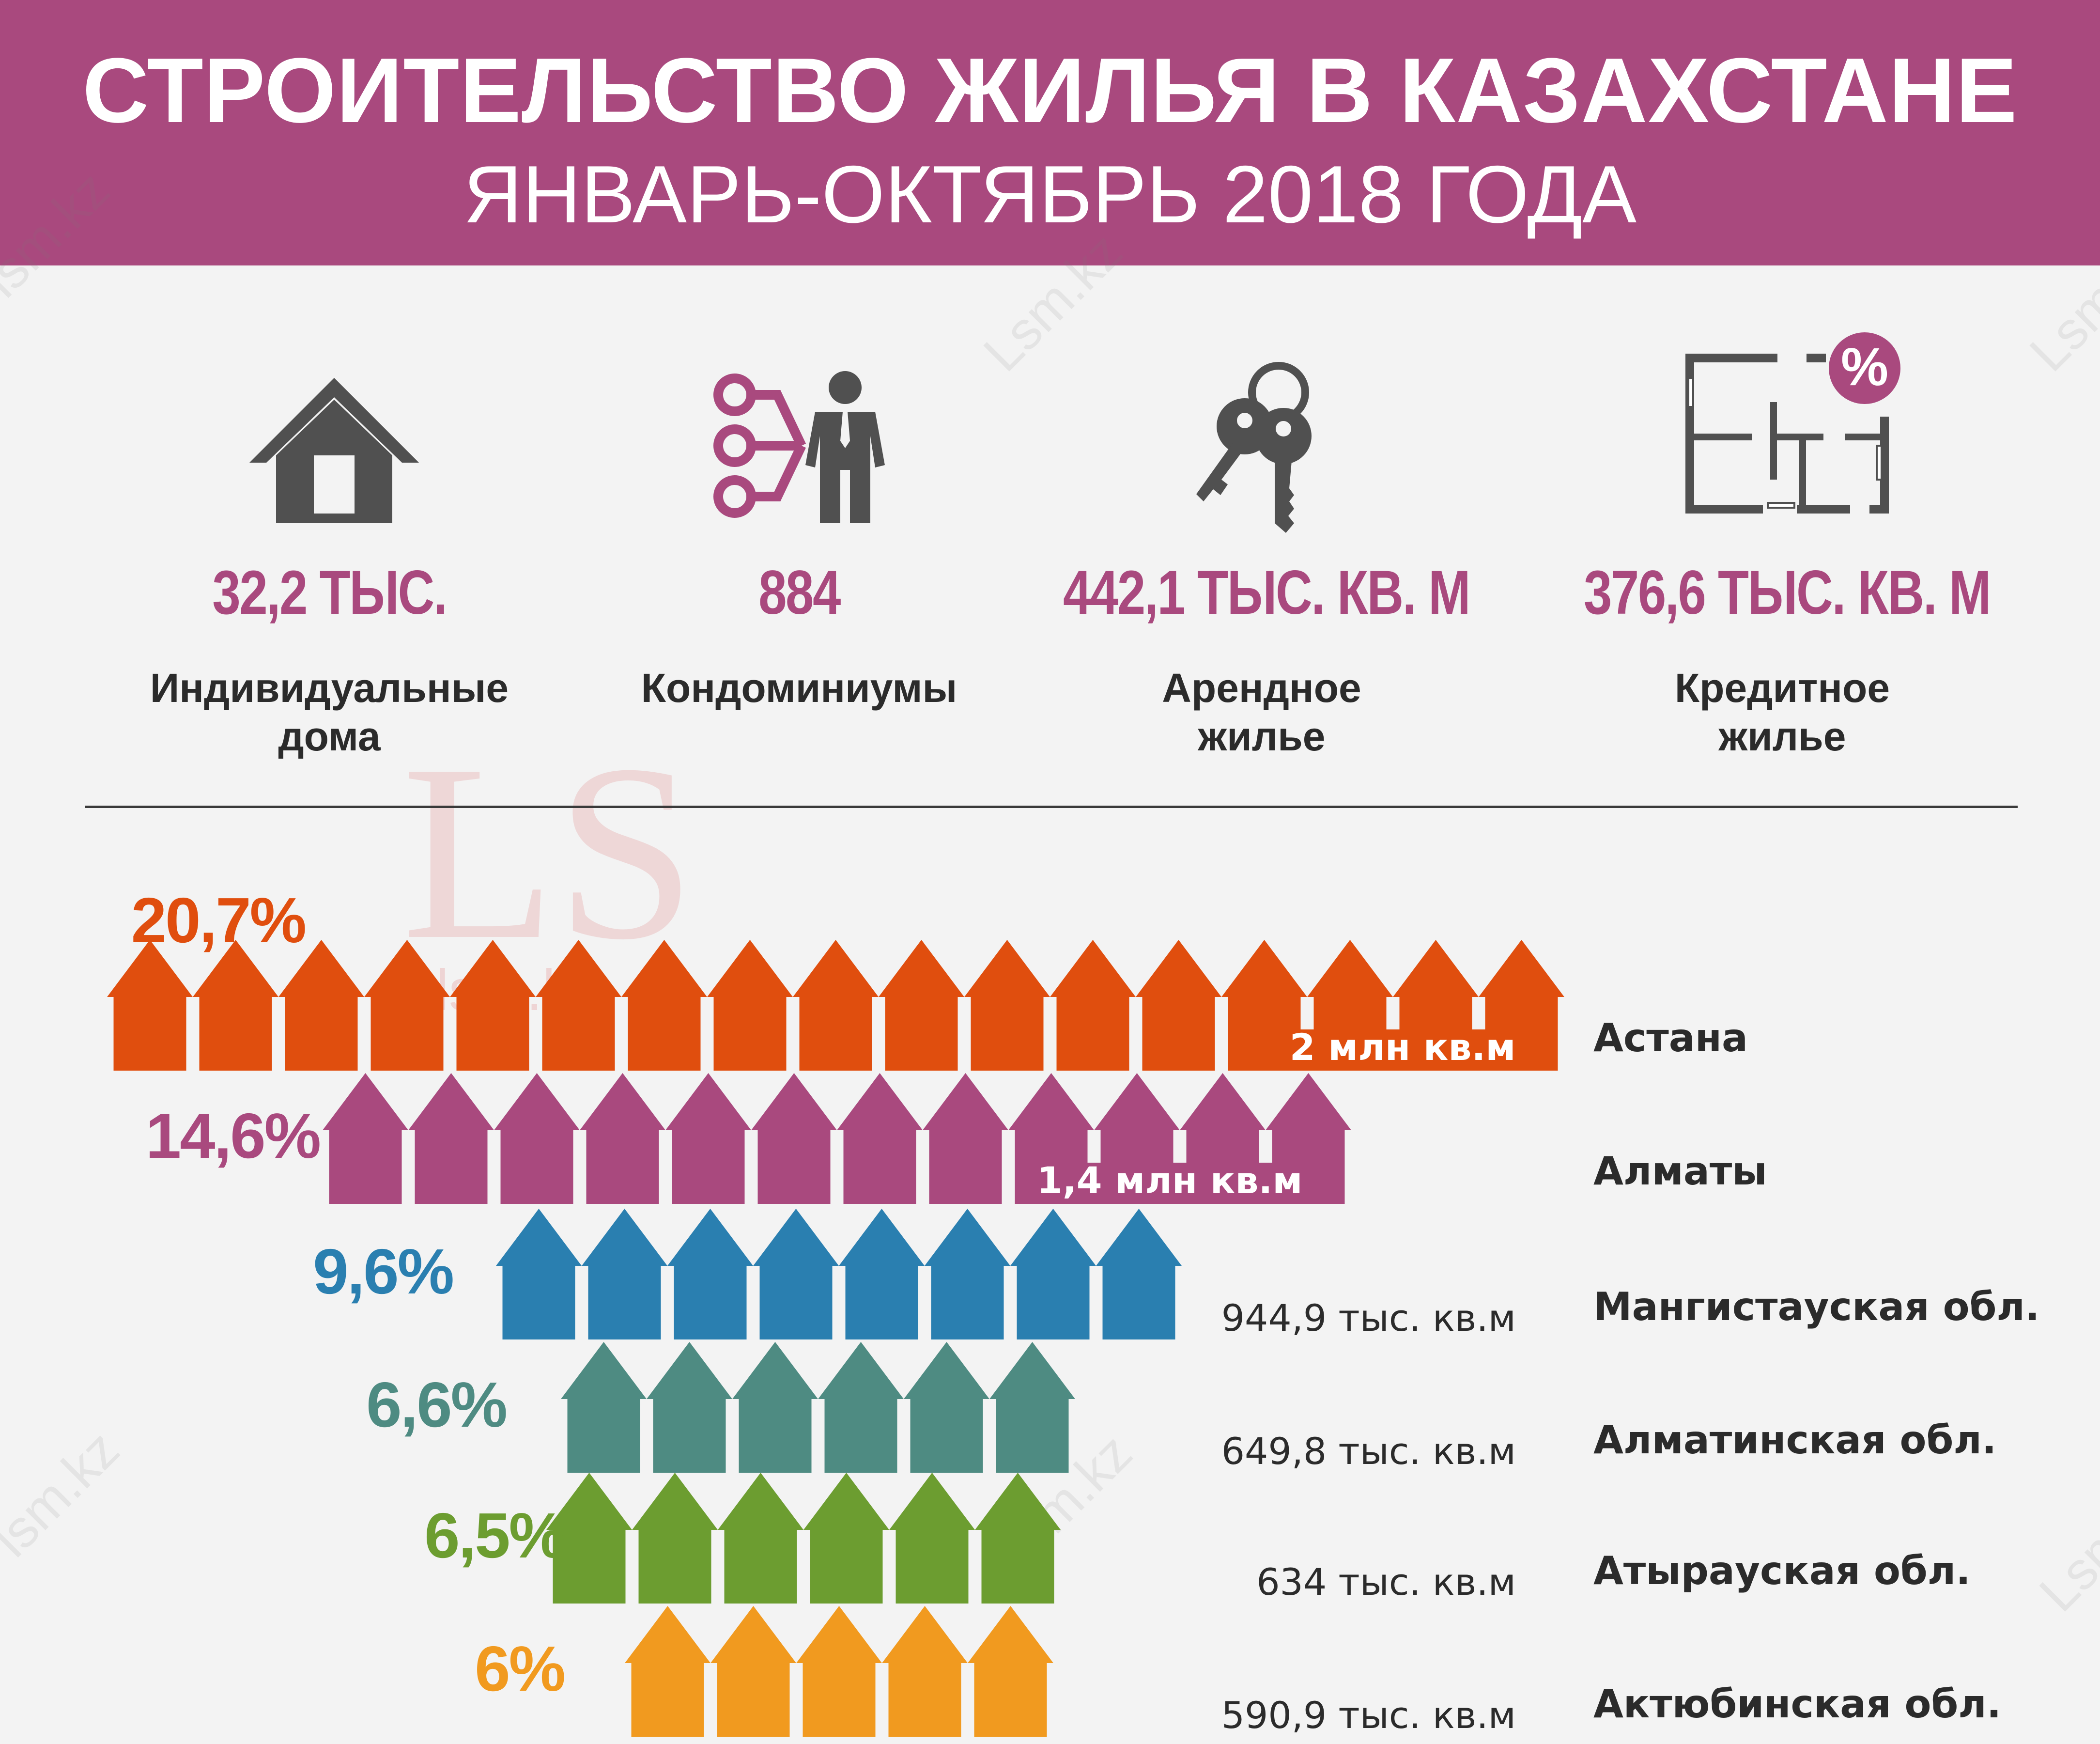 This screenshot has height=1744, width=2100. What do you see at coordinates (1254, 447) in the screenshot?
I see `keys-icon` at bounding box center [1254, 447].